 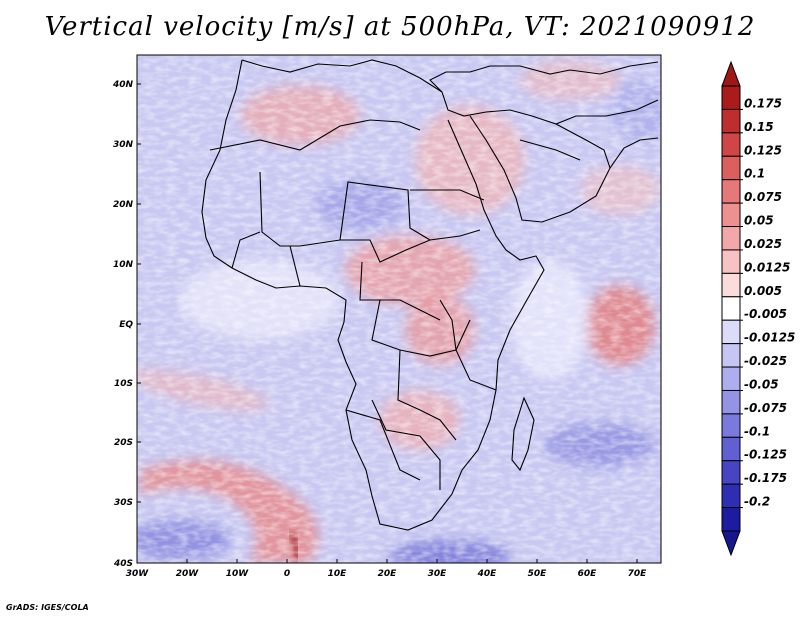 I want to click on lat-label: 30N, so click(x=123, y=145).